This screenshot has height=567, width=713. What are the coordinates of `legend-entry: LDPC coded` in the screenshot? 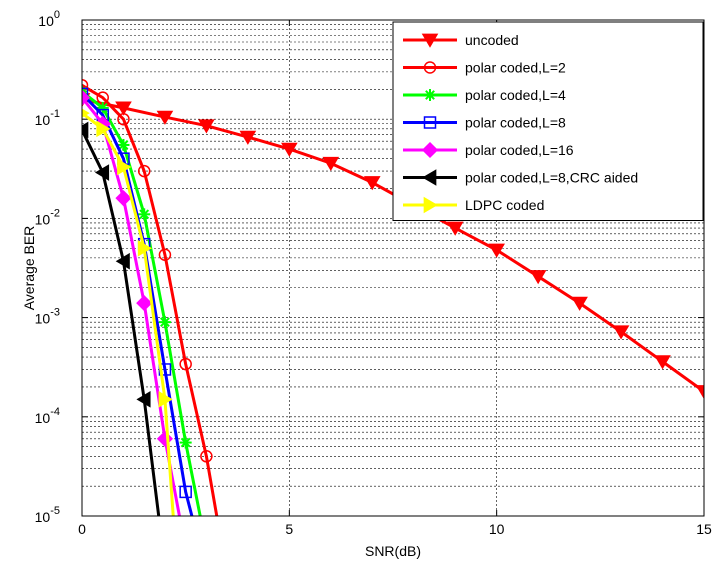 It's located at (473, 205).